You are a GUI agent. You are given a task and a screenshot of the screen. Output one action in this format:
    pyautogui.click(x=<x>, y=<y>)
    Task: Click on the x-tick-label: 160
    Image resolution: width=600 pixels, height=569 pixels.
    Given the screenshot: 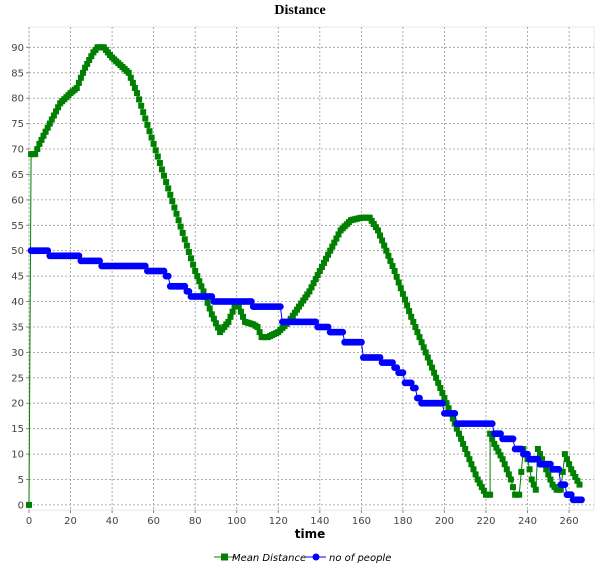 What is the action you would take?
    pyautogui.click(x=361, y=521)
    